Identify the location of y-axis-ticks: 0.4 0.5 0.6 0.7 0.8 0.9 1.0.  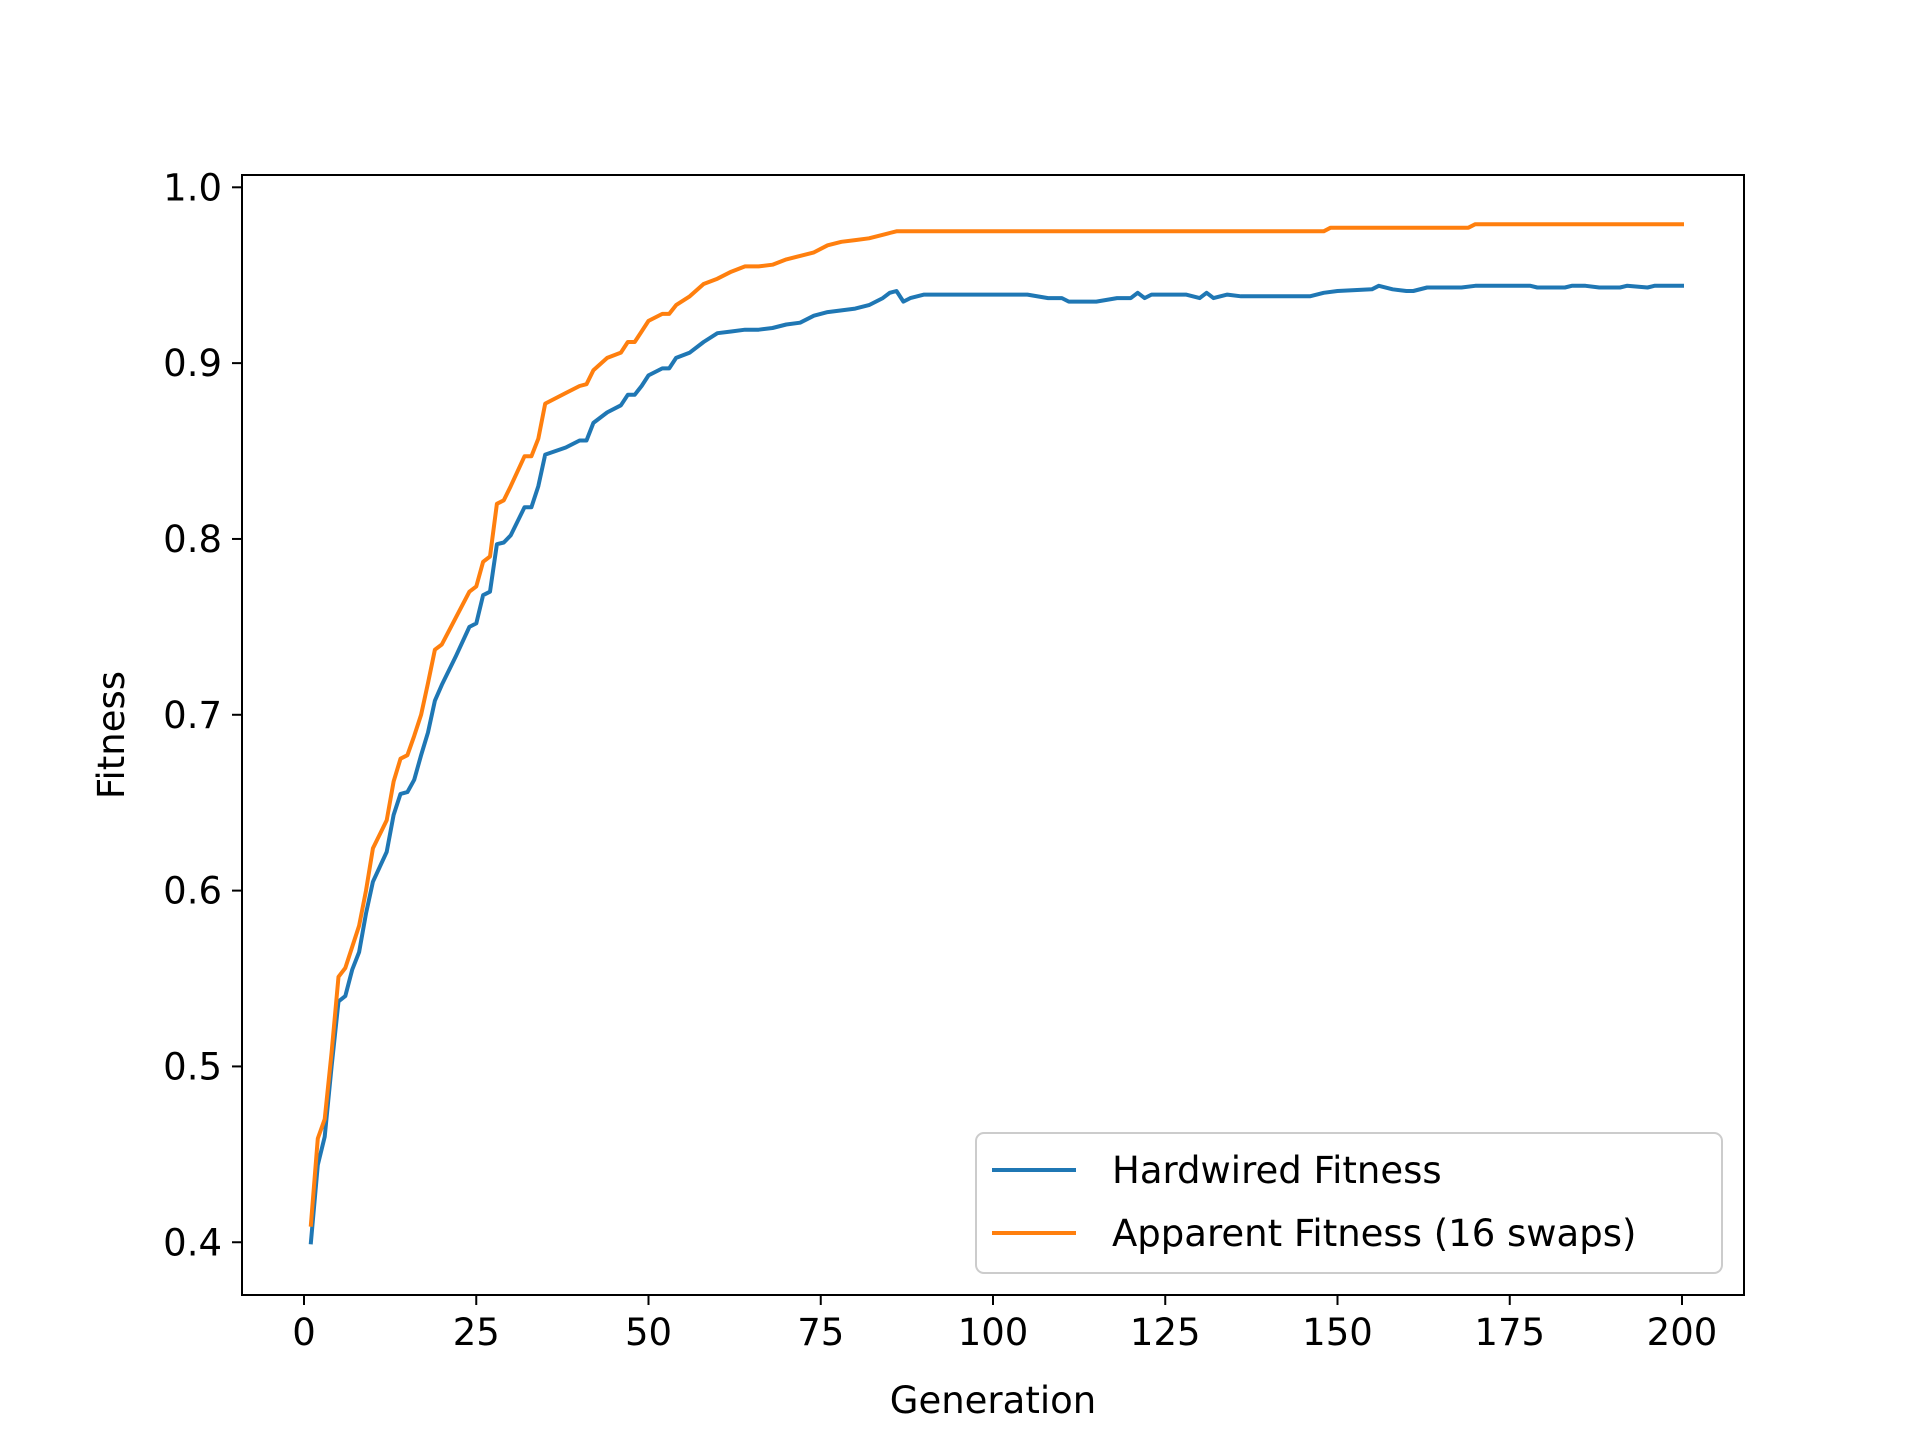
(202, 715).